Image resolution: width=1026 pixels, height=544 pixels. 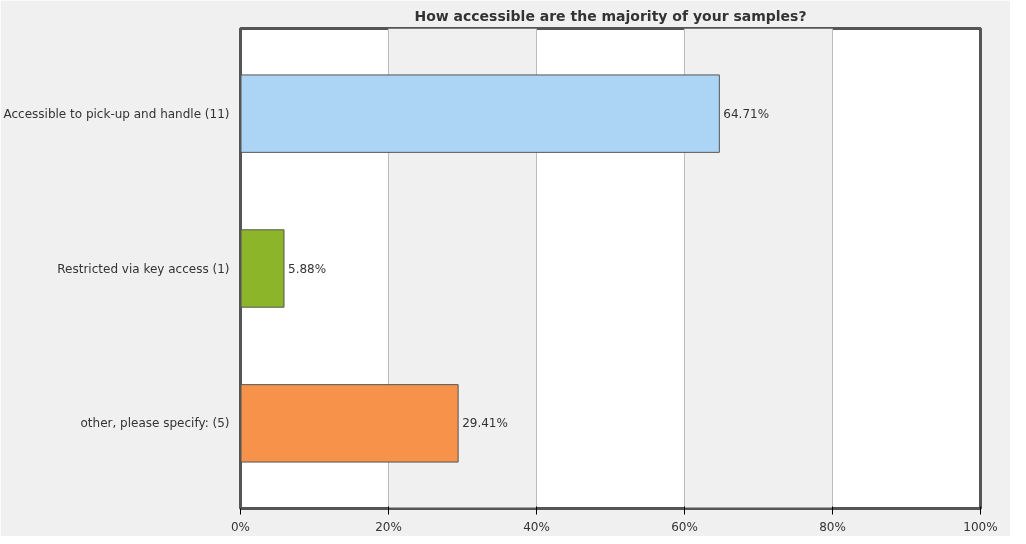 What do you see at coordinates (610, 15) in the screenshot?
I see `chart-title: How accessible are the majority of your samples?` at bounding box center [610, 15].